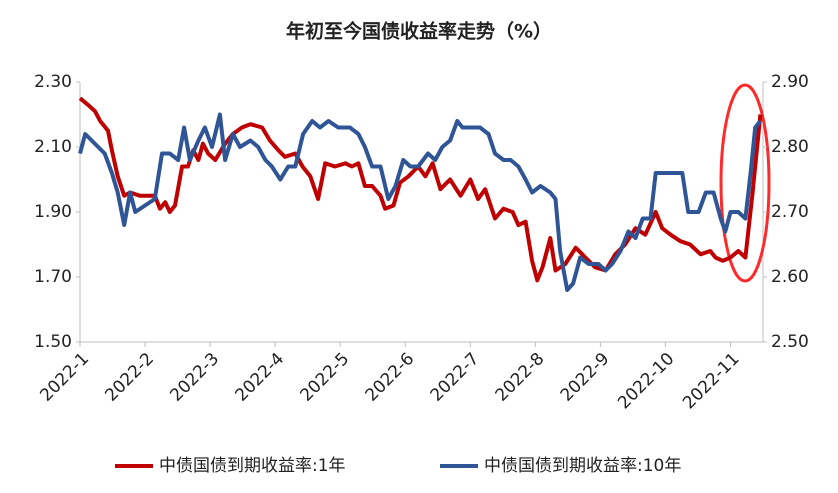  What do you see at coordinates (53, 82) in the screenshot?
I see `y-tick-label: 2.30` at bounding box center [53, 82].